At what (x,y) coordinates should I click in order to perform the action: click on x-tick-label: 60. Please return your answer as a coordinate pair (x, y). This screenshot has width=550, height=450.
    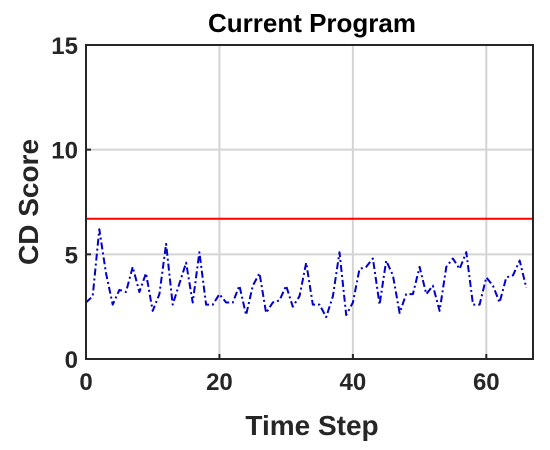
    Looking at the image, I should click on (486, 382).